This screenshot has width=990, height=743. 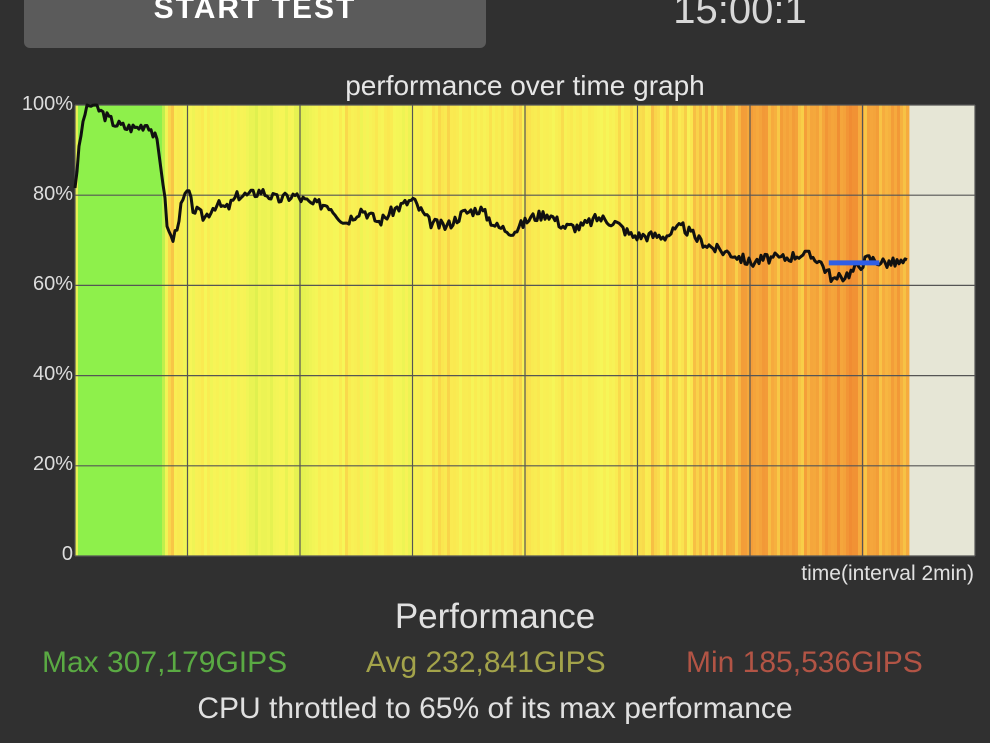 What do you see at coordinates (165, 662) in the screenshot?
I see `max-performance: Max 307,179GIPS` at bounding box center [165, 662].